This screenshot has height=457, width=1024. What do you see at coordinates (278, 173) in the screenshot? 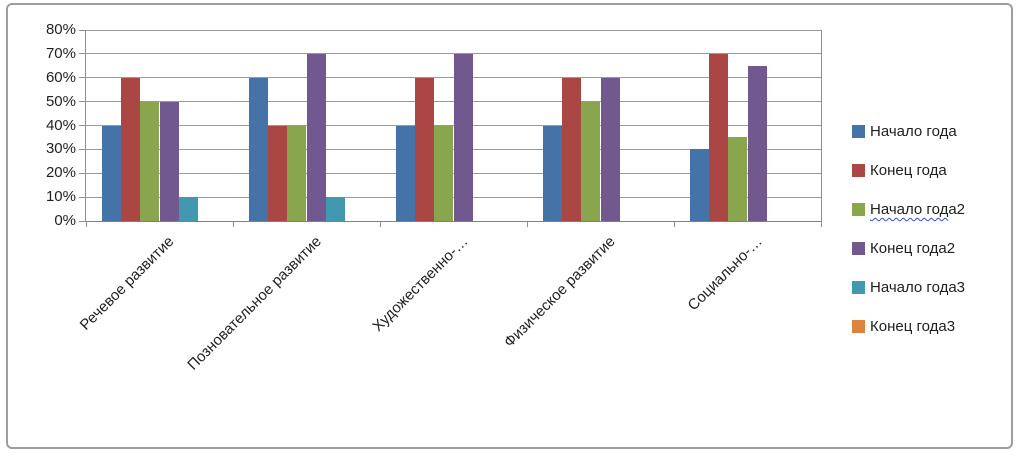
I see `bar-series2-cat2` at bounding box center [278, 173].